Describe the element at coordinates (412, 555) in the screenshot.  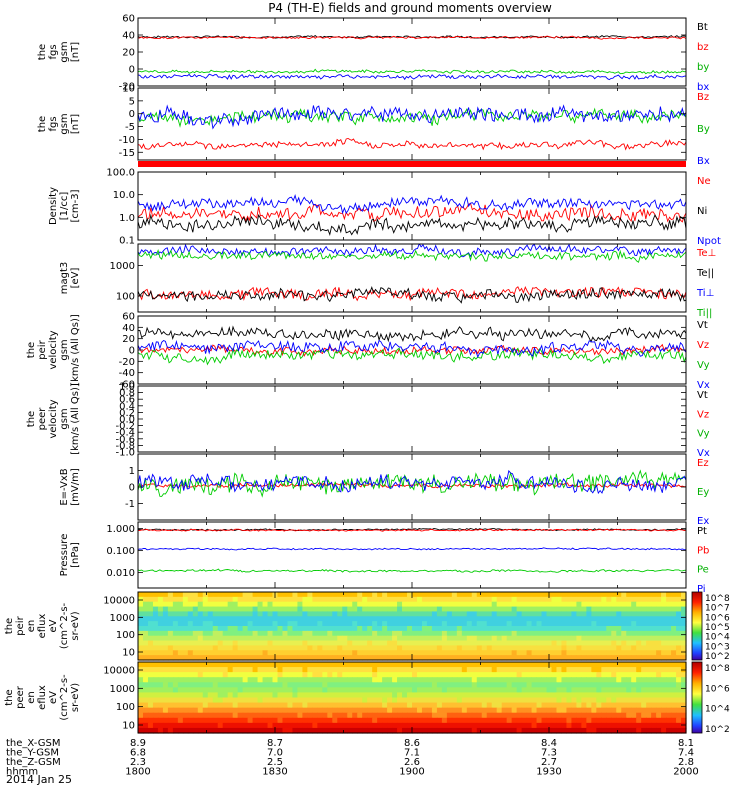
I see `panel-frame` at that location.